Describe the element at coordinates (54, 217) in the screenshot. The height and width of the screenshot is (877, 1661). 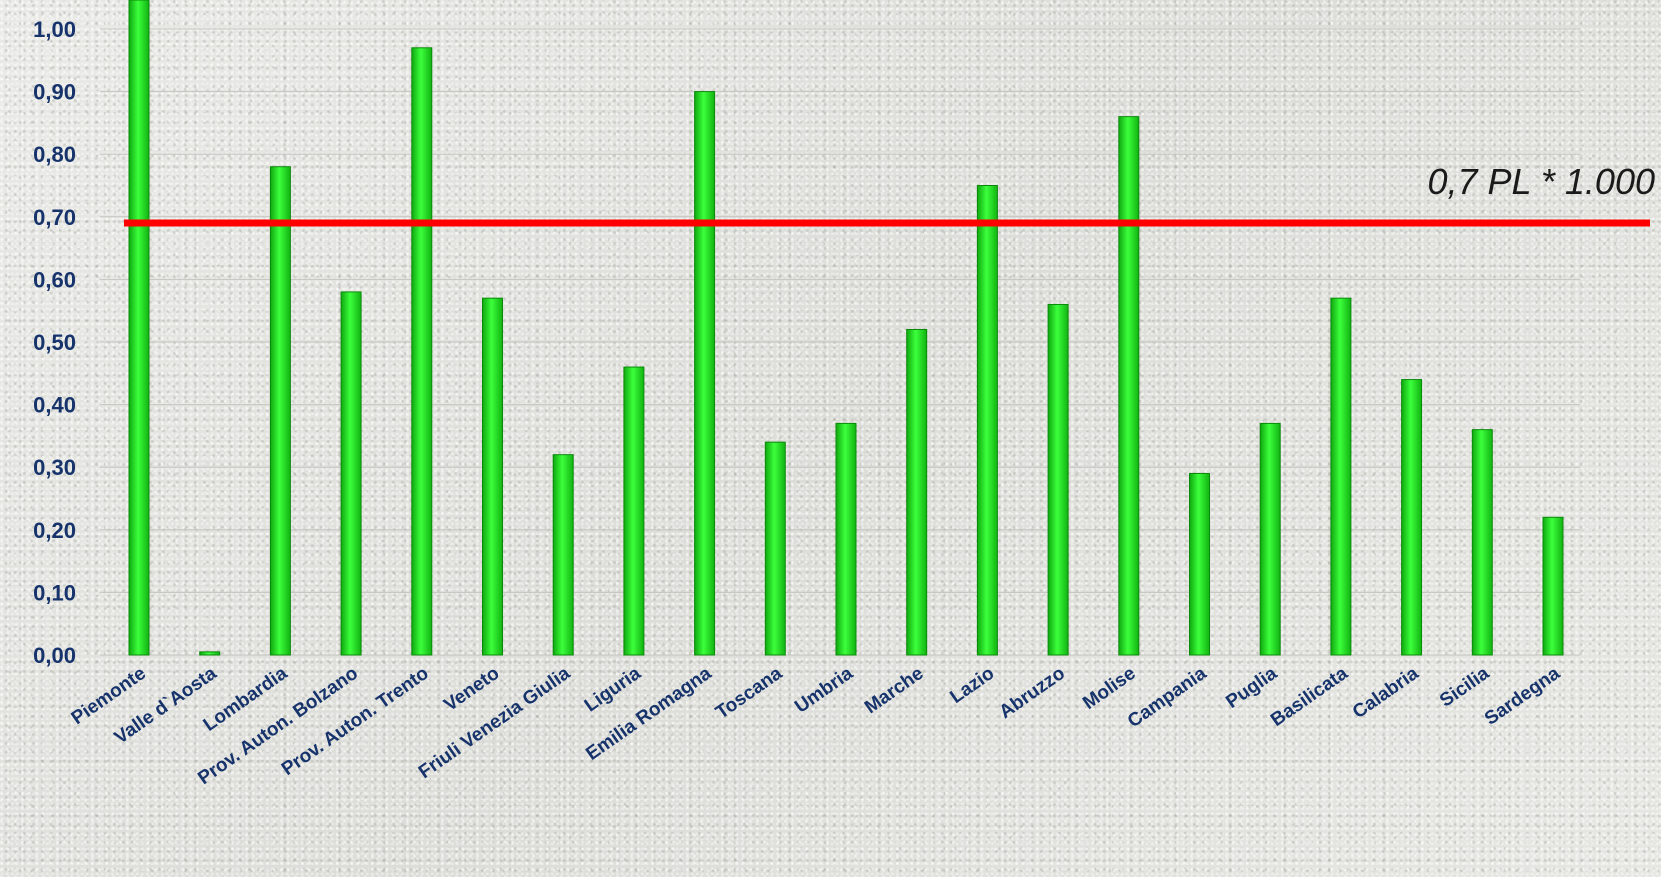
I see `y-tick-label: 0,70` at that location.